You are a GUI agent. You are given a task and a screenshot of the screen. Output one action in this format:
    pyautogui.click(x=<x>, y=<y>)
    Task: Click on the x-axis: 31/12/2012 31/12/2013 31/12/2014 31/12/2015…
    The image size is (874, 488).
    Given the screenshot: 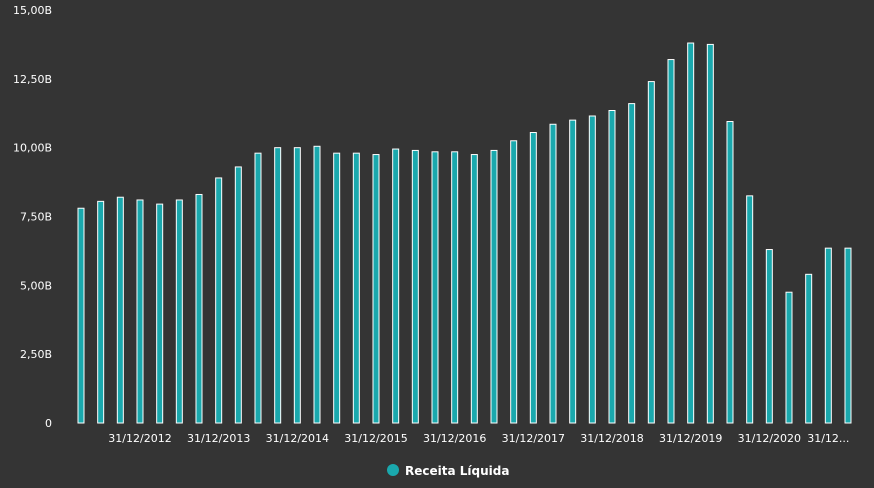 What is the action you would take?
    pyautogui.click(x=478, y=438)
    